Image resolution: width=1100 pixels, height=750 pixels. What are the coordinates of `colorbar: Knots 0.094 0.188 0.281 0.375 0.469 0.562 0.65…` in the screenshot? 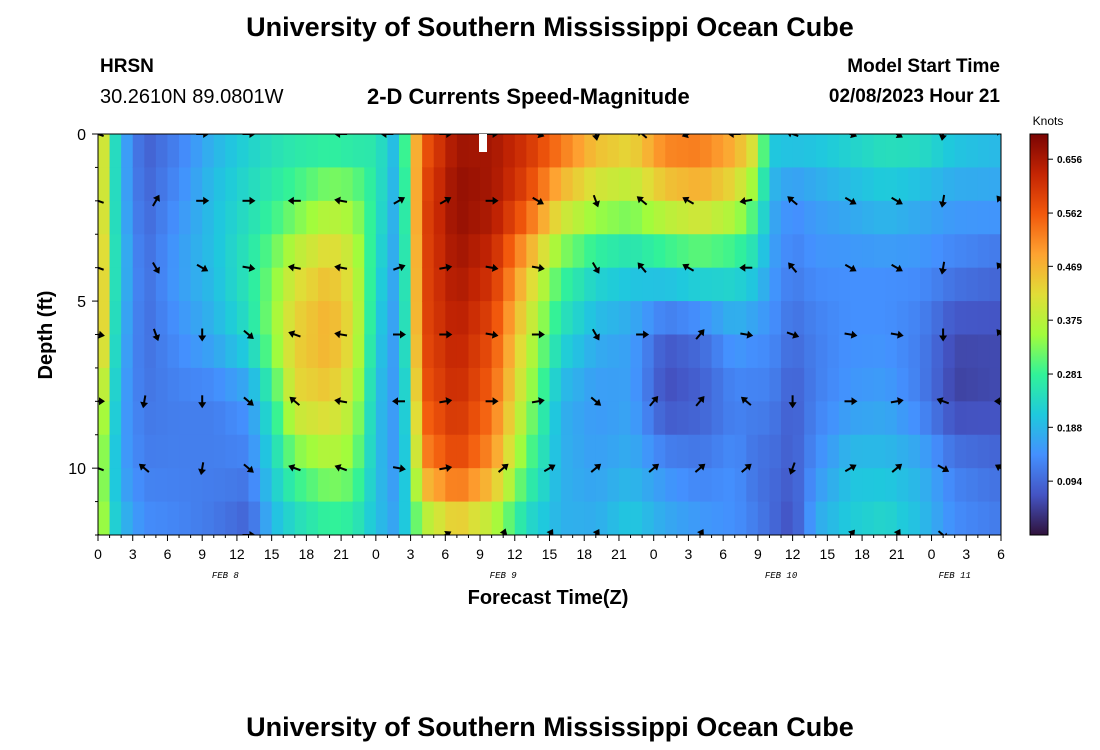 It's located at (1055, 325).